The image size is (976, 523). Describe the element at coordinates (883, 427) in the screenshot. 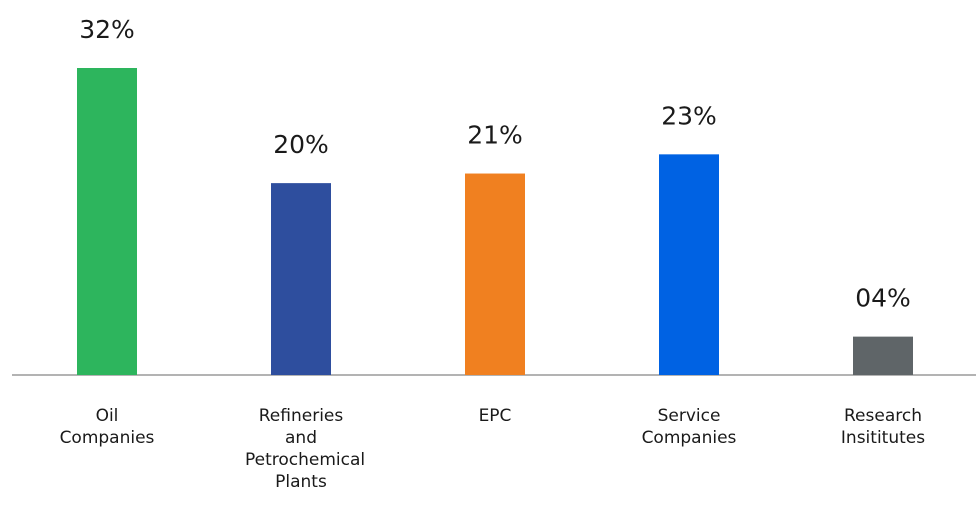

I see `category-label: Research Insititutes` at that location.